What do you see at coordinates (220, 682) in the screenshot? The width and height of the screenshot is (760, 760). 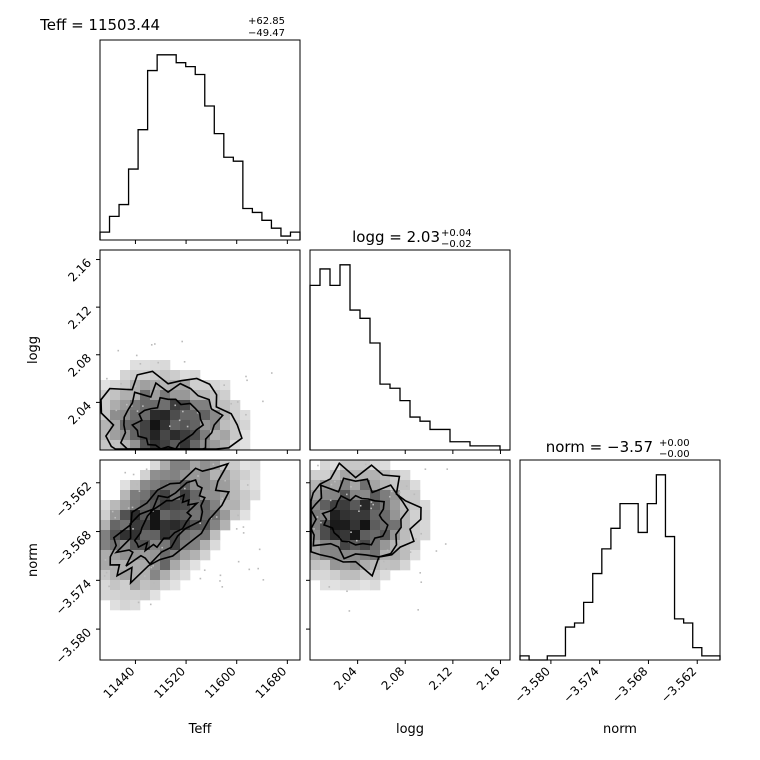 I see `x-tick-label: 11600` at bounding box center [220, 682].